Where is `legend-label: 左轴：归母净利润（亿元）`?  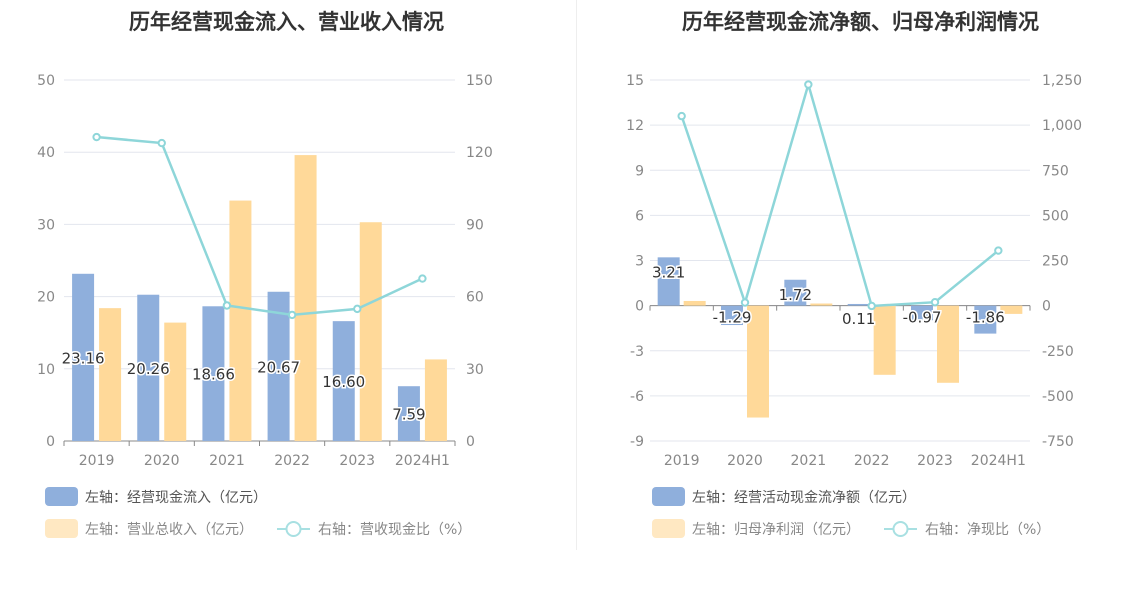 legend-label: 左轴：归母净利润（亿元） is located at coordinates (776, 529).